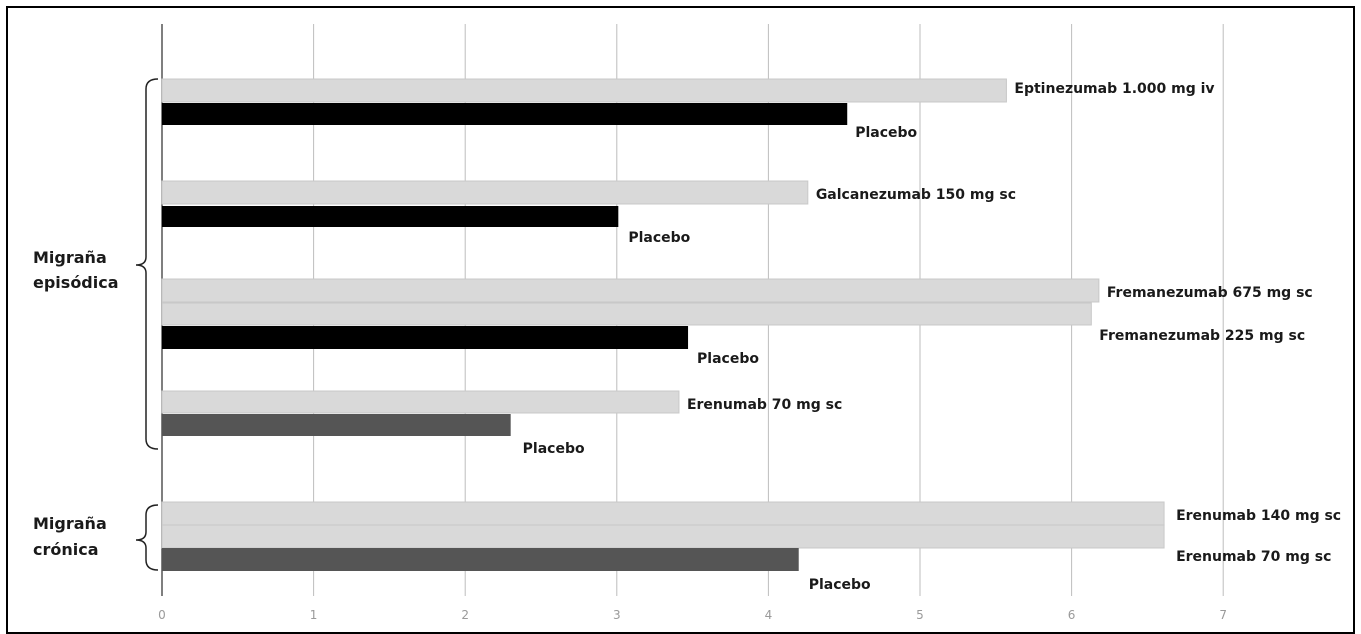 This screenshot has width=1361, height=634. What do you see at coordinates (147, 537) in the screenshot?
I see `bracket-chronic` at bounding box center [147, 537].